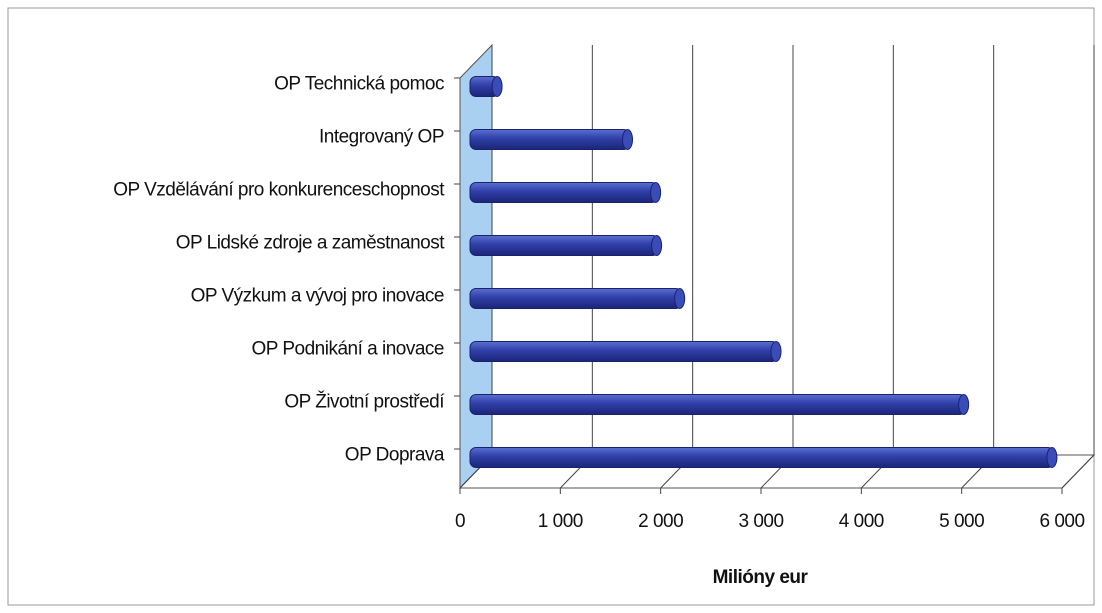  What do you see at coordinates (761, 577) in the screenshot?
I see `x-axis-title: Milióny eur` at bounding box center [761, 577].